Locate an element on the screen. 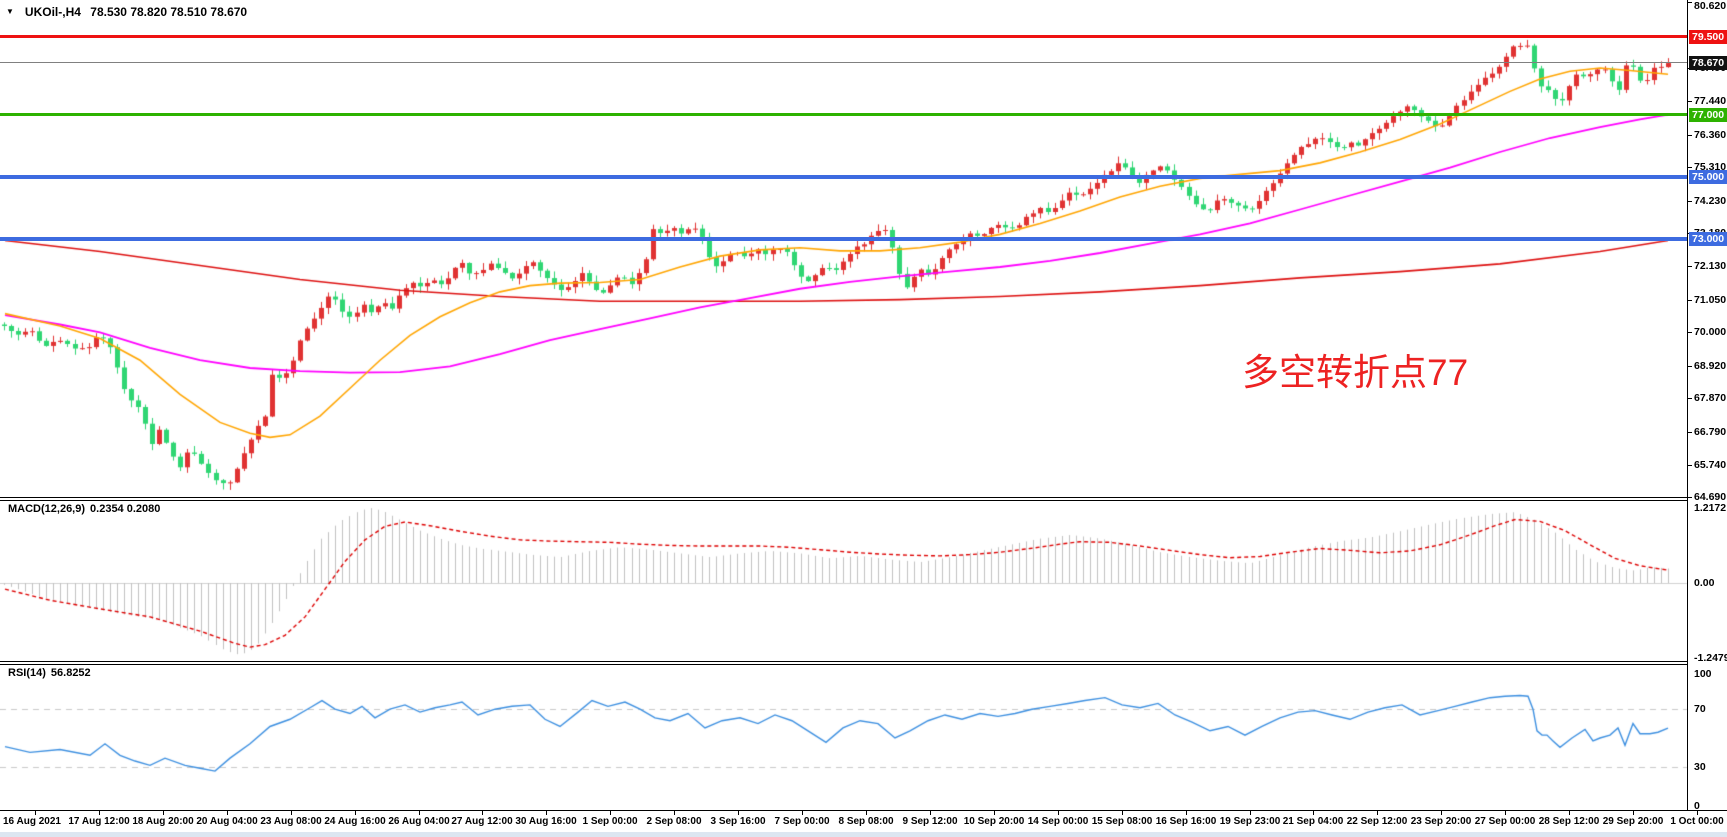  time-axis-label: 14 Sep 00:00 is located at coordinates (1058, 821).